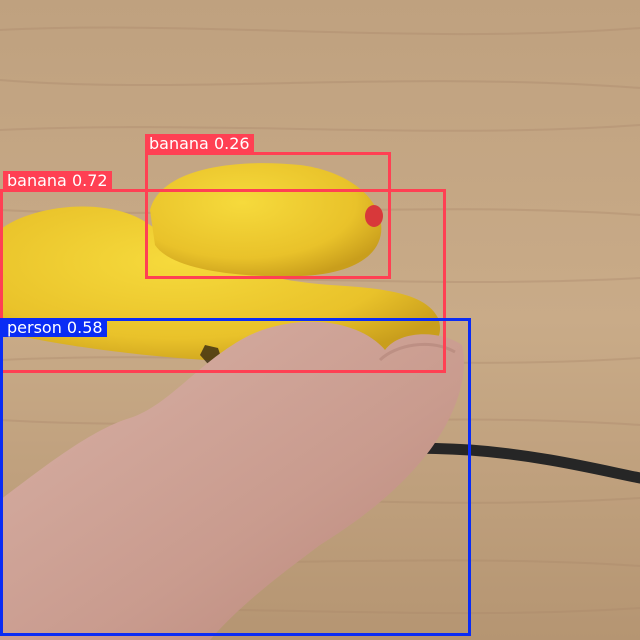 This screenshot has height=640, width=640. I want to click on detection-label: person 0.58, so click(55, 327).